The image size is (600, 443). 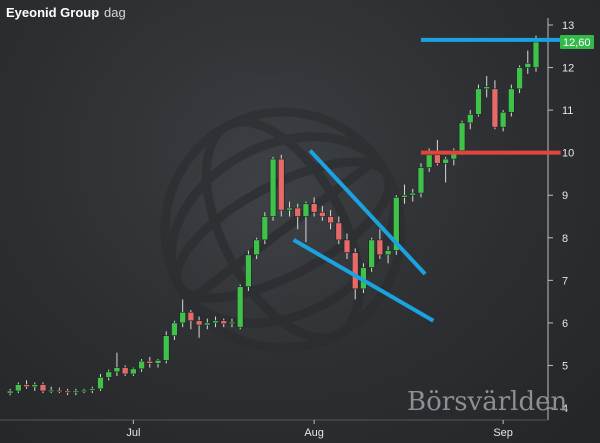 I want to click on y-tick-label: 11, so click(x=567, y=111).